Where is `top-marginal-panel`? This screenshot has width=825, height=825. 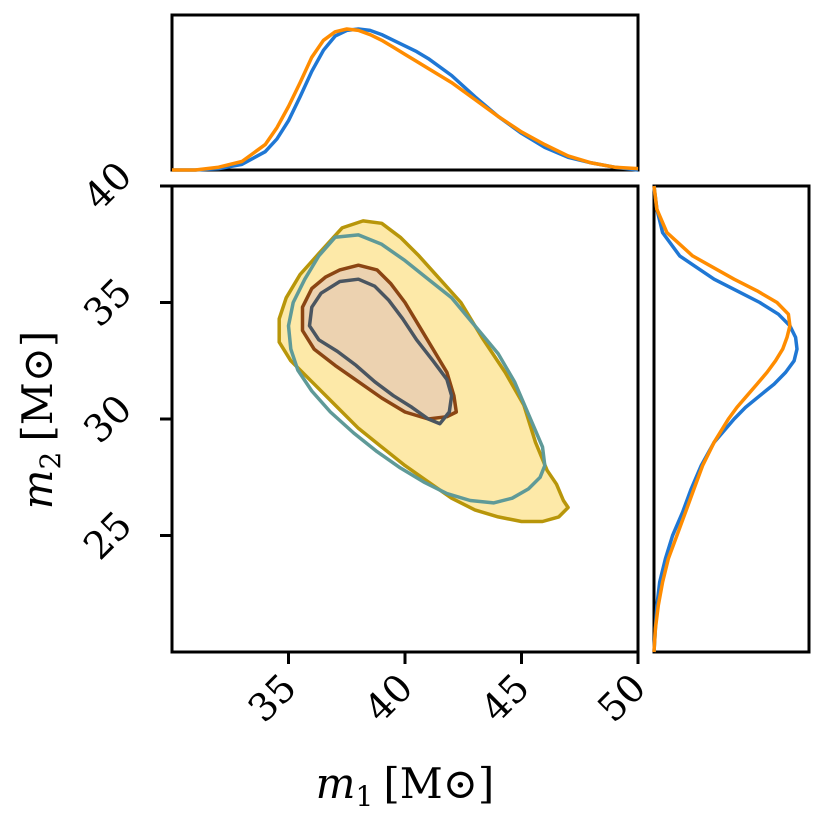
top-marginal-panel is located at coordinates (405, 92).